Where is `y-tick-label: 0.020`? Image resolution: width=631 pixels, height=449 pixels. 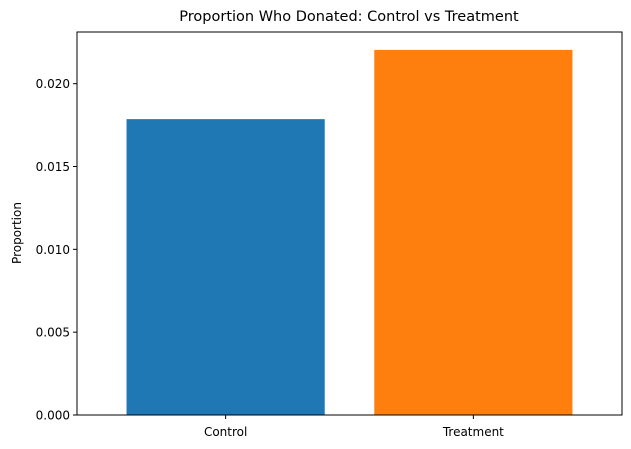 y-tick-label: 0.020 is located at coordinates (53, 84).